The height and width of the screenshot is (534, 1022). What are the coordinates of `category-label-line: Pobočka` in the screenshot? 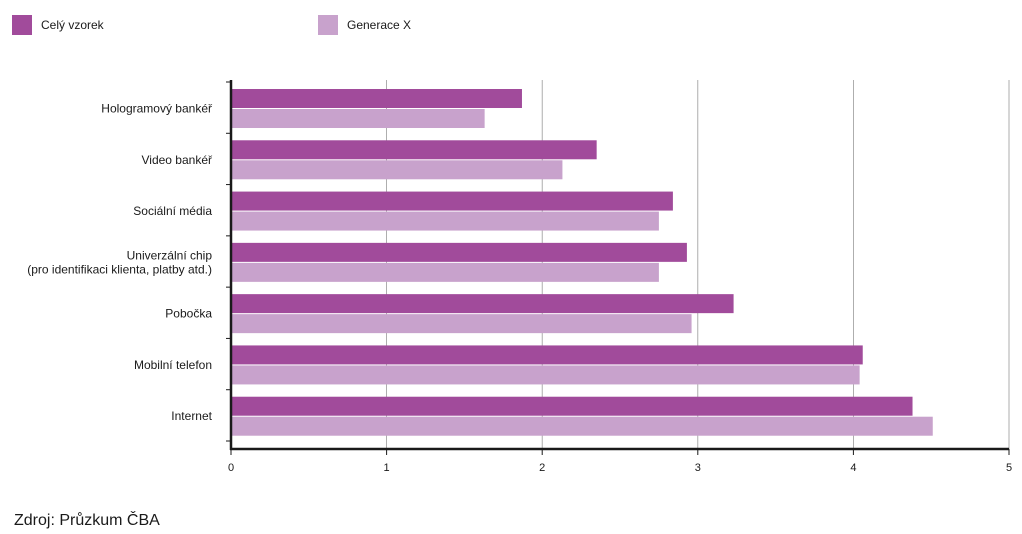 It's located at (188, 314).